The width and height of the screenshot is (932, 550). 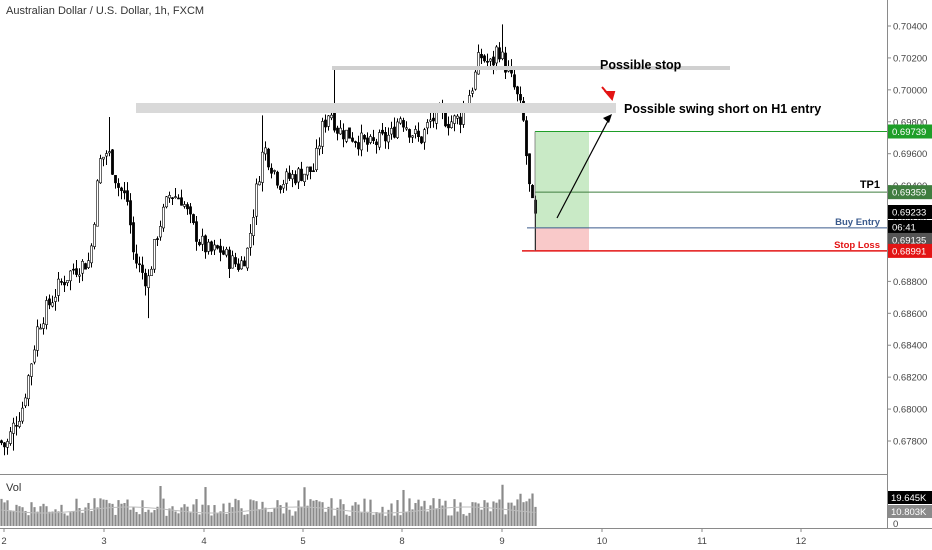 What do you see at coordinates (910, 442) in the screenshot?
I see `price-tick-label: 0.67800` at bounding box center [910, 442].